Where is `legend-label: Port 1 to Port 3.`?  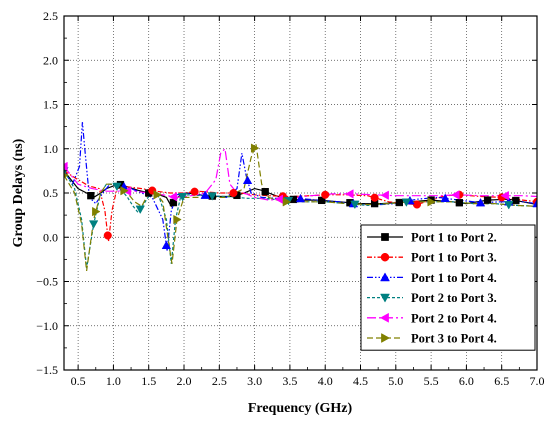 legend-label: Port 1 to Port 3. is located at coordinates (454, 258).